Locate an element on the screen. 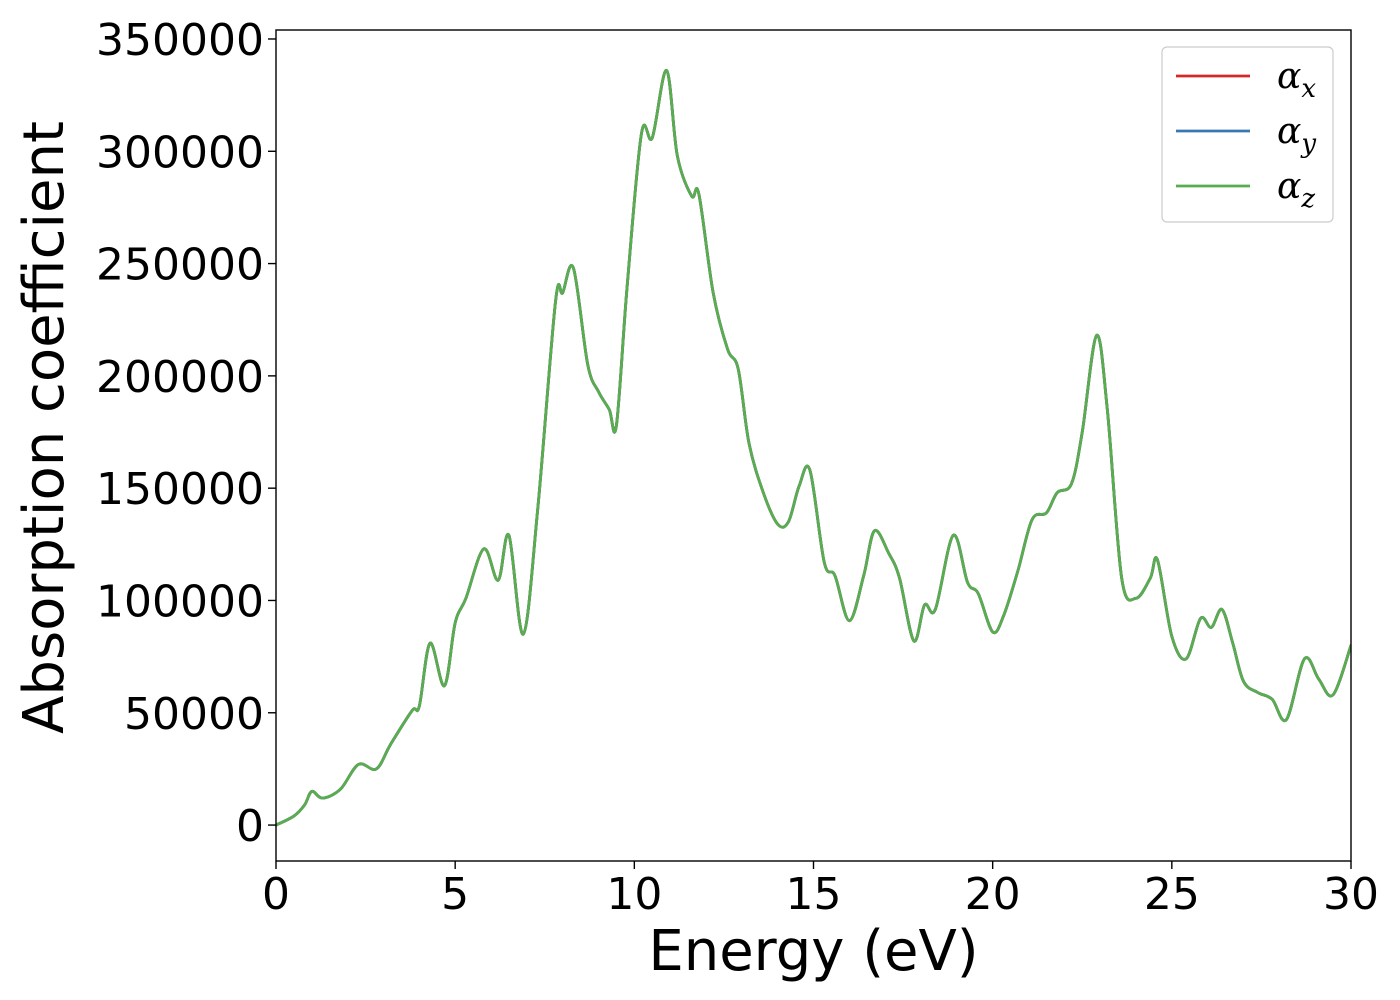  legend-label-z: αz is located at coordinates (1296, 190).